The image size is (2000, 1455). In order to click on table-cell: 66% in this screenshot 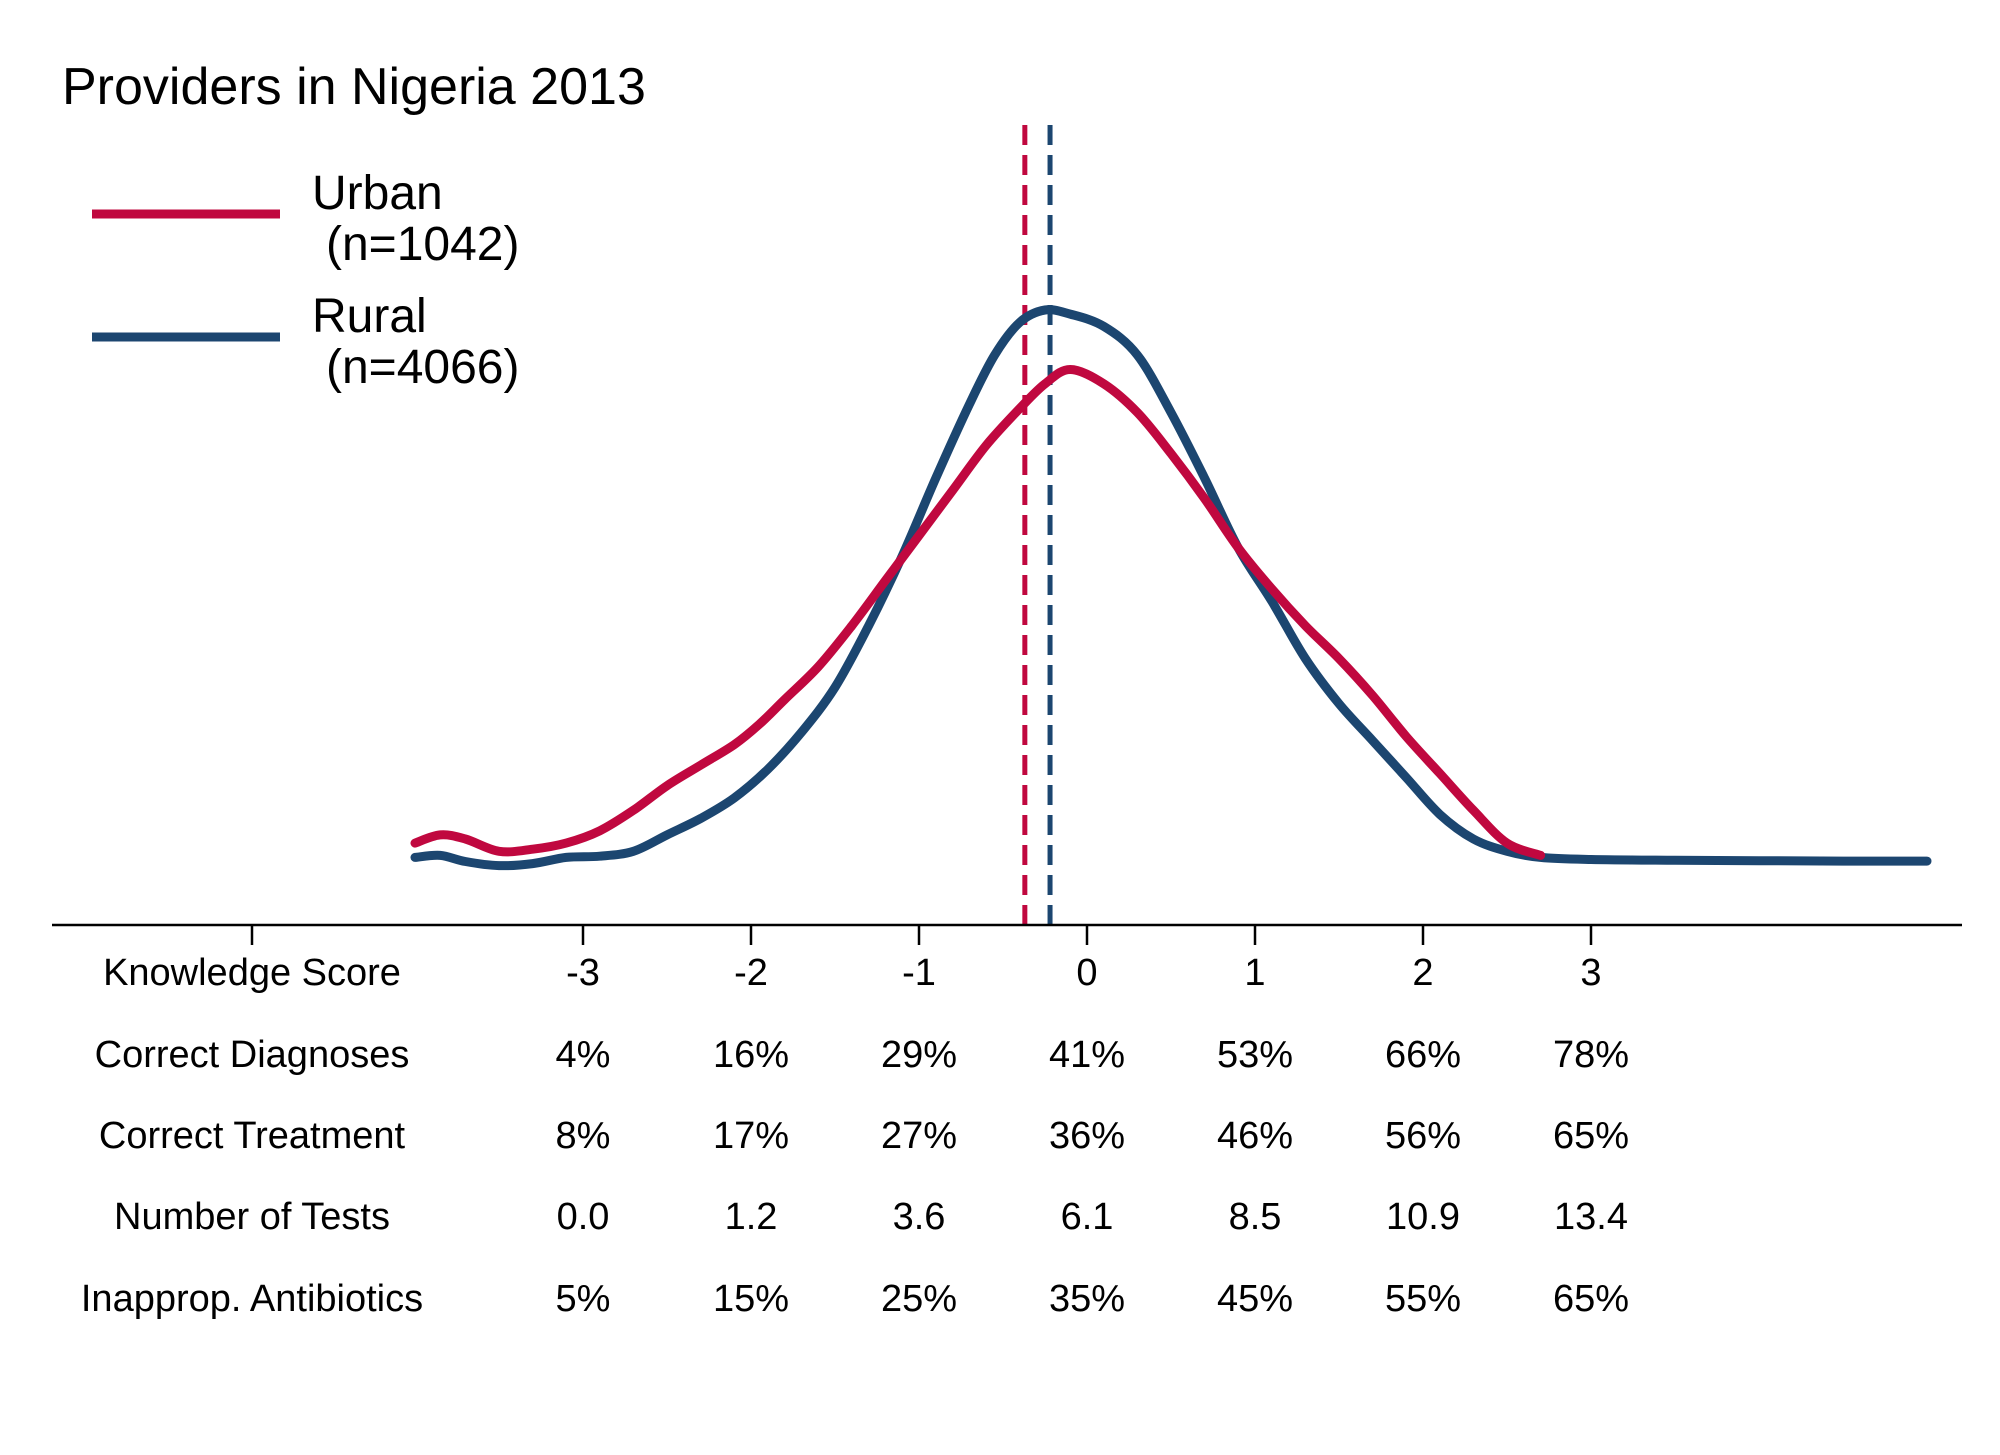, I will do `click(1423, 1055)`.